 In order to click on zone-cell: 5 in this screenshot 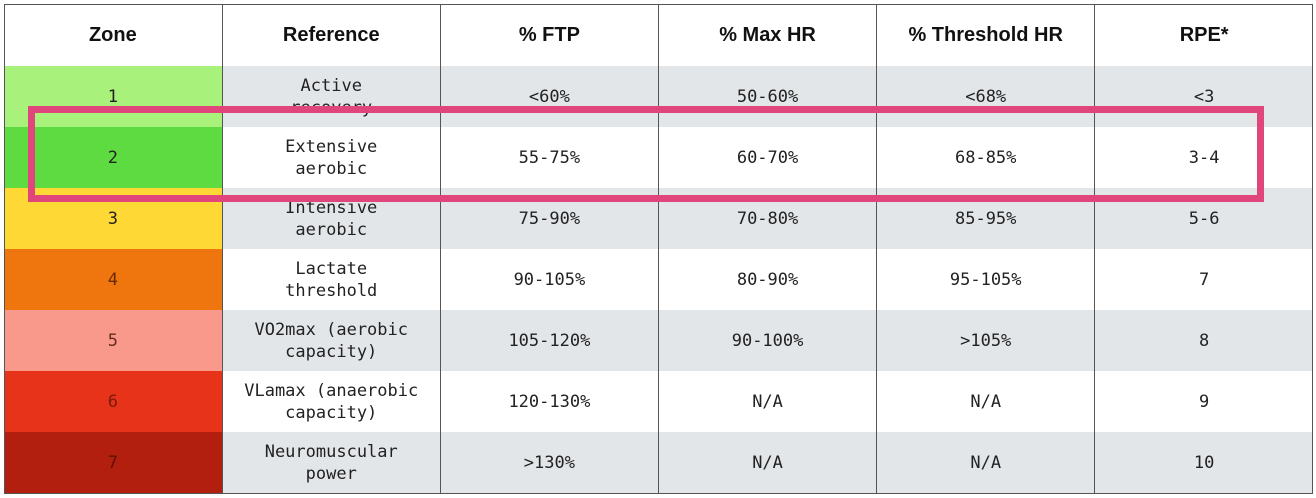, I will do `click(113, 340)`.